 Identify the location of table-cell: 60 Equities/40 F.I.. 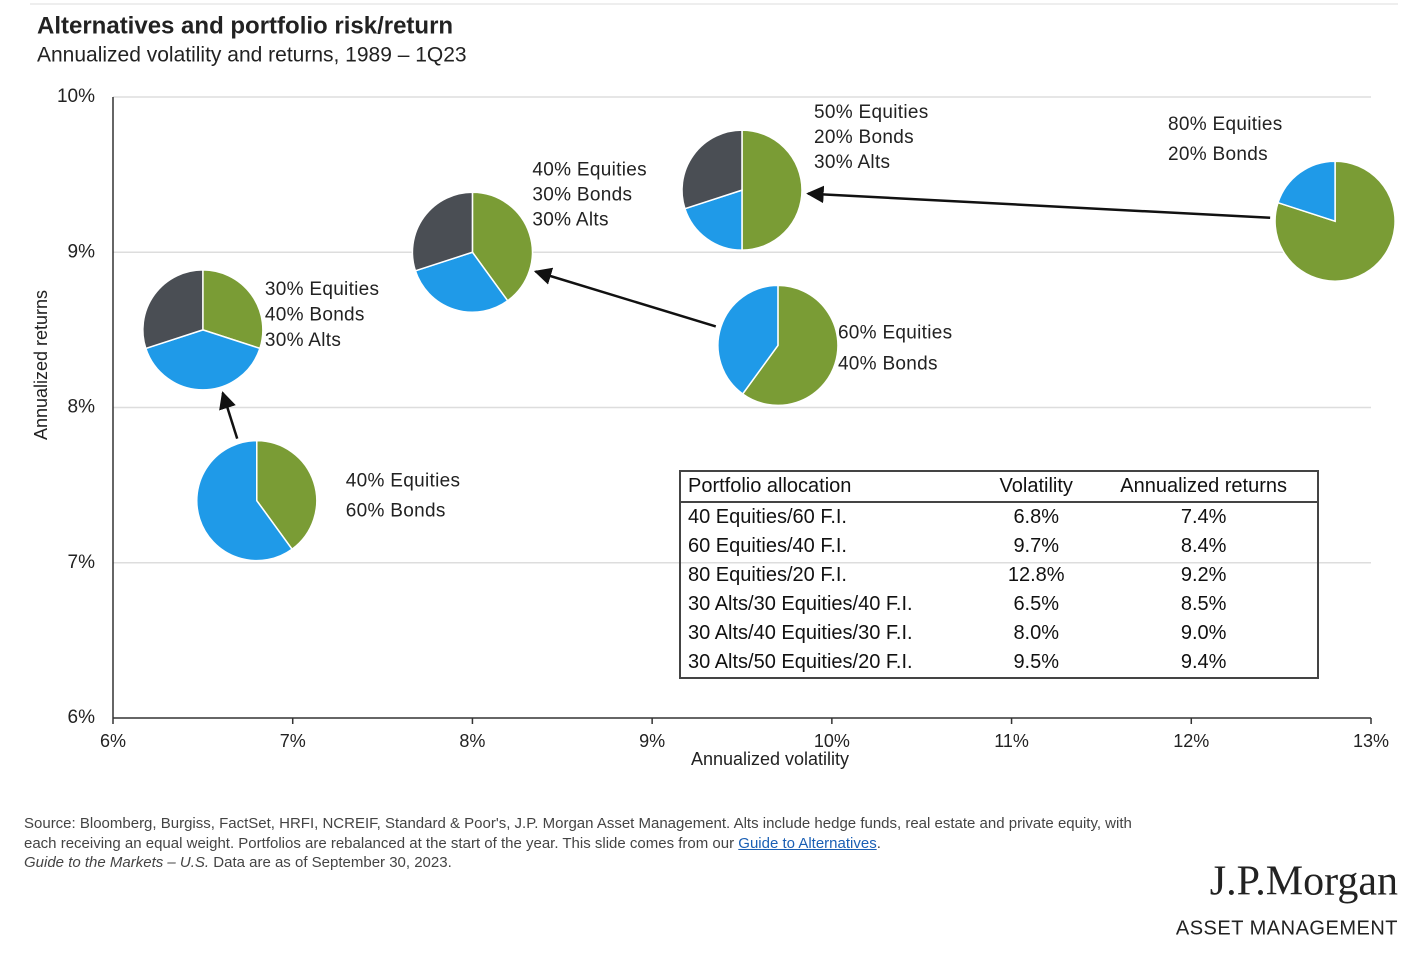
(767, 546).